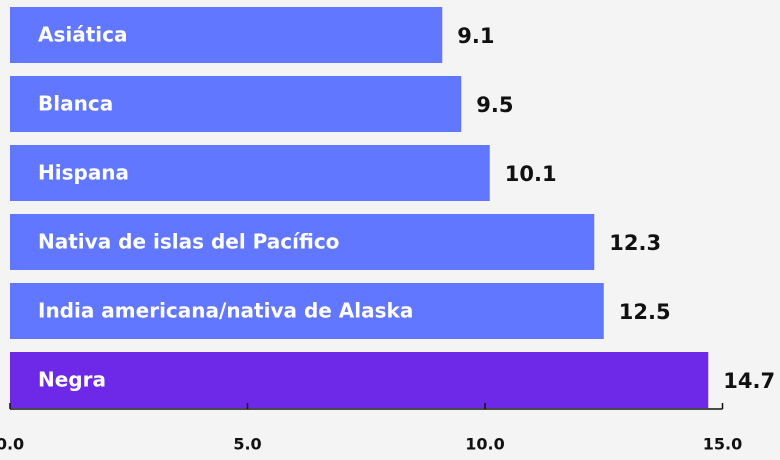 Image resolution: width=780 pixels, height=460 pixels. I want to click on bar-label: Negra, so click(72, 380).